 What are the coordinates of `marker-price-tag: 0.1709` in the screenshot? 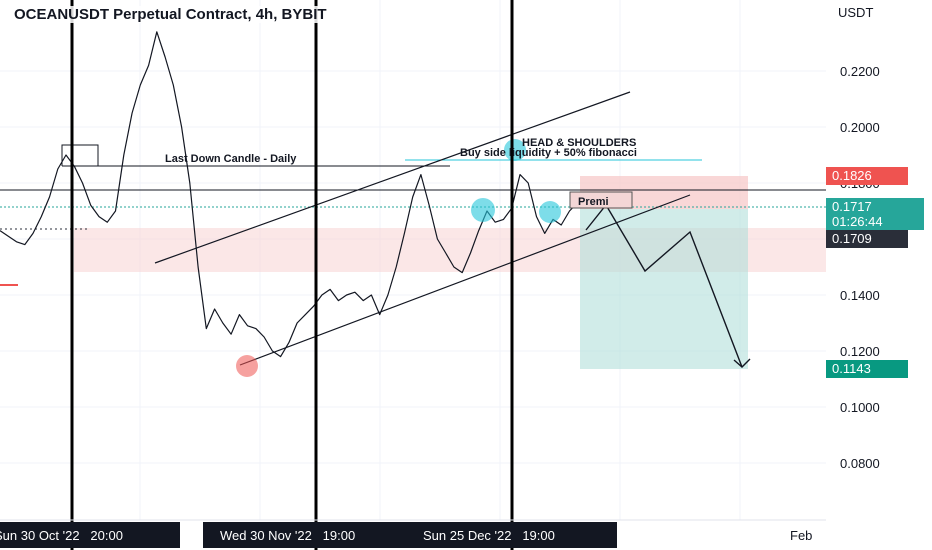 It's located at (867, 239).